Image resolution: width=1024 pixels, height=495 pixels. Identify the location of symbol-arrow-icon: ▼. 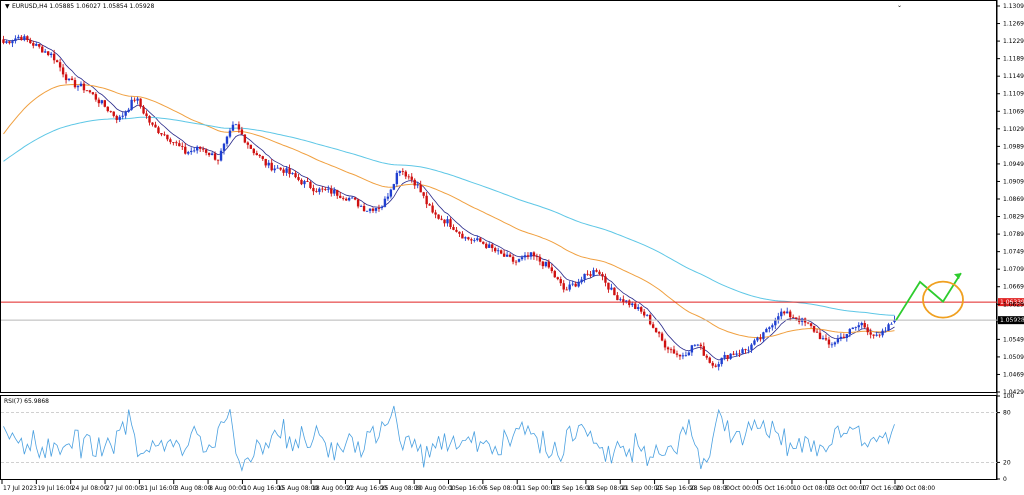
(7, 6).